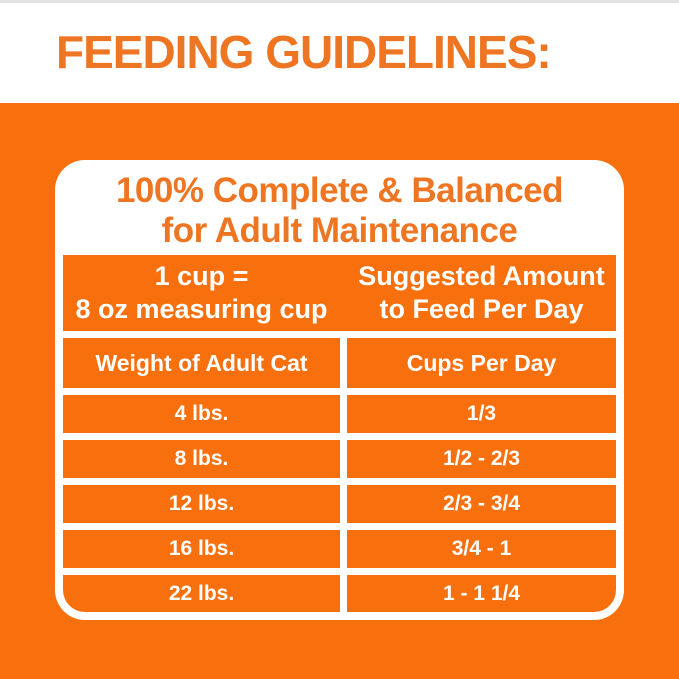 The image size is (679, 679). Describe the element at coordinates (481, 549) in the screenshot. I see `cups-cell: 3/4 - 1` at that location.